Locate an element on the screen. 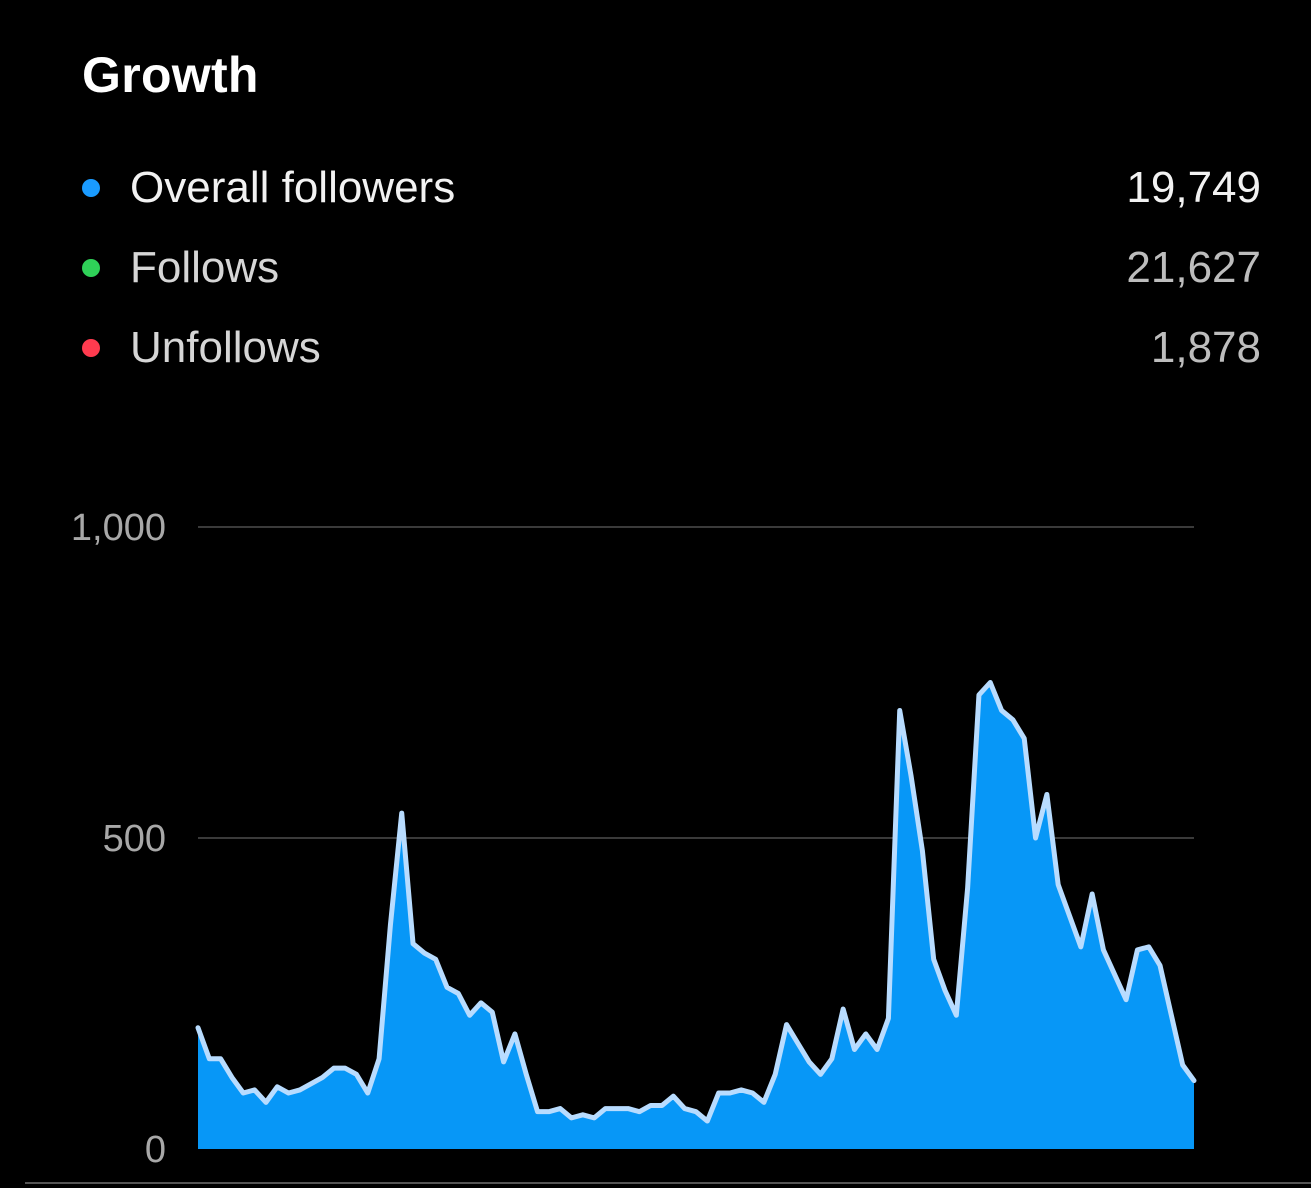 Image resolution: width=1311 pixels, height=1188 pixels. legend-item-overall-followers: Overall followers 19,749 is located at coordinates (670, 188).